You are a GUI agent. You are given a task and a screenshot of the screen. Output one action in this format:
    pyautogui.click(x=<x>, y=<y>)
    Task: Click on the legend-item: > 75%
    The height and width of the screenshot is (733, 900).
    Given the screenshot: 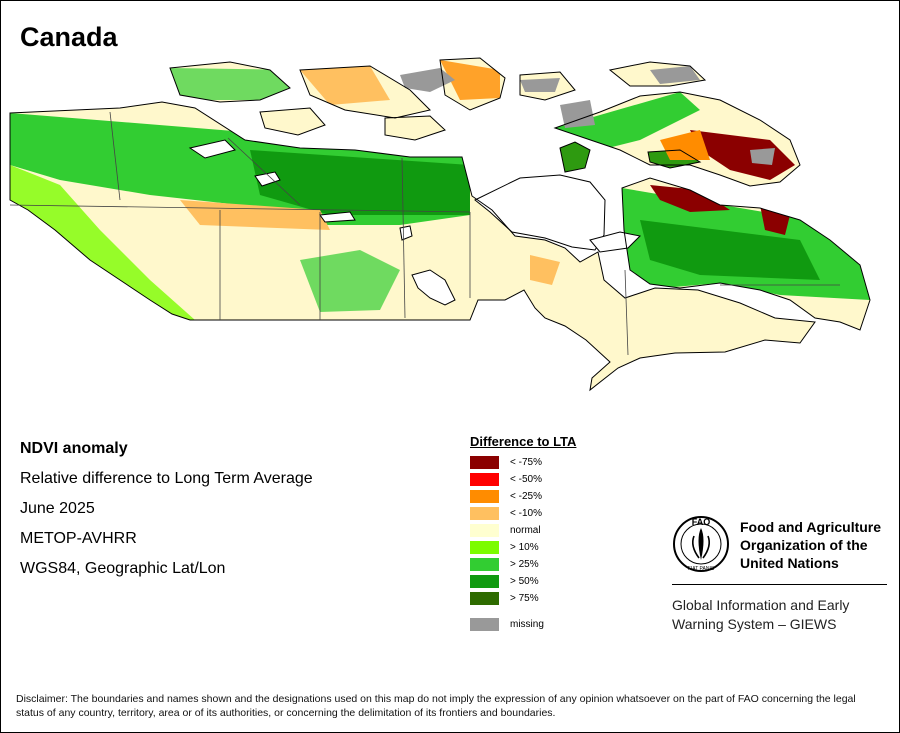 What is the action you would take?
    pyautogui.click(x=523, y=598)
    